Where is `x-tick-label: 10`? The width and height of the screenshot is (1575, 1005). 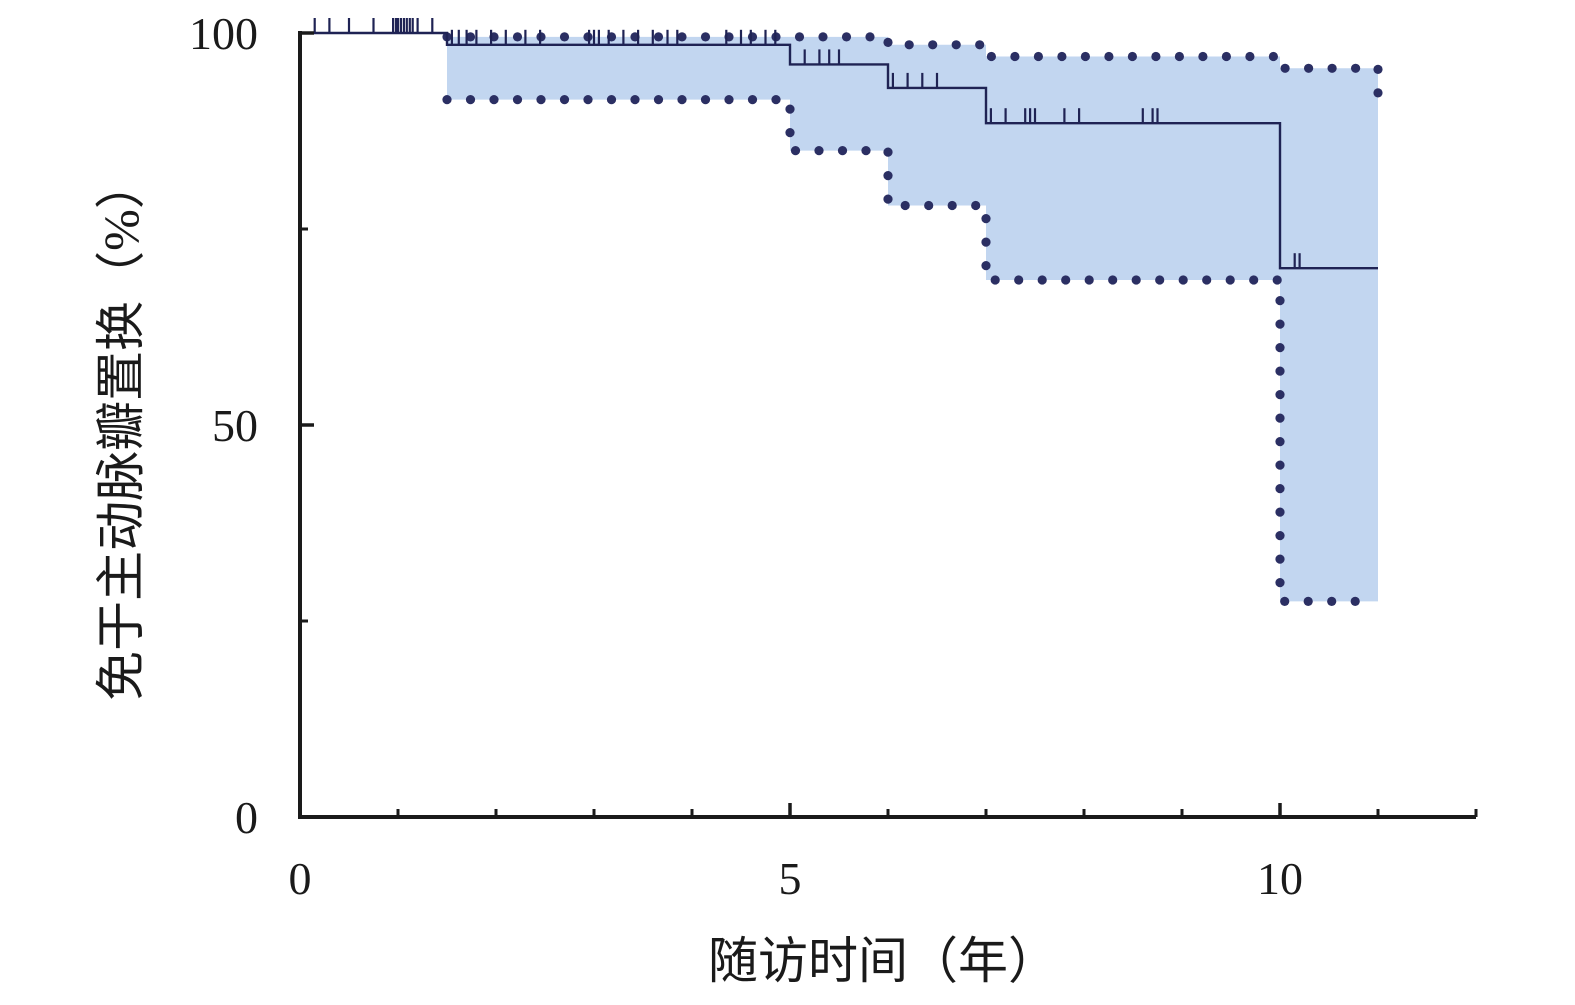
x-tick-label: 10 is located at coordinates (1280, 878).